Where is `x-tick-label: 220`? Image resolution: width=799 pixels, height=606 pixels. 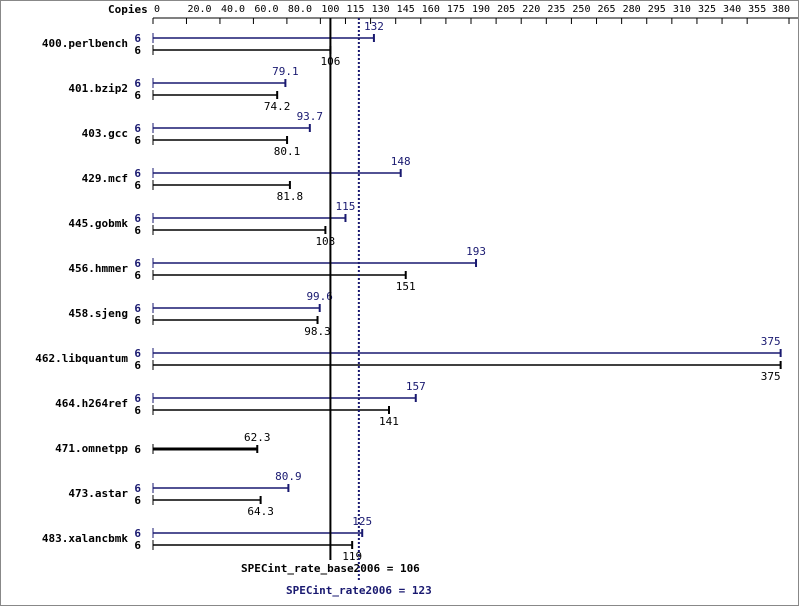 x-tick-label: 220 is located at coordinates (531, 9).